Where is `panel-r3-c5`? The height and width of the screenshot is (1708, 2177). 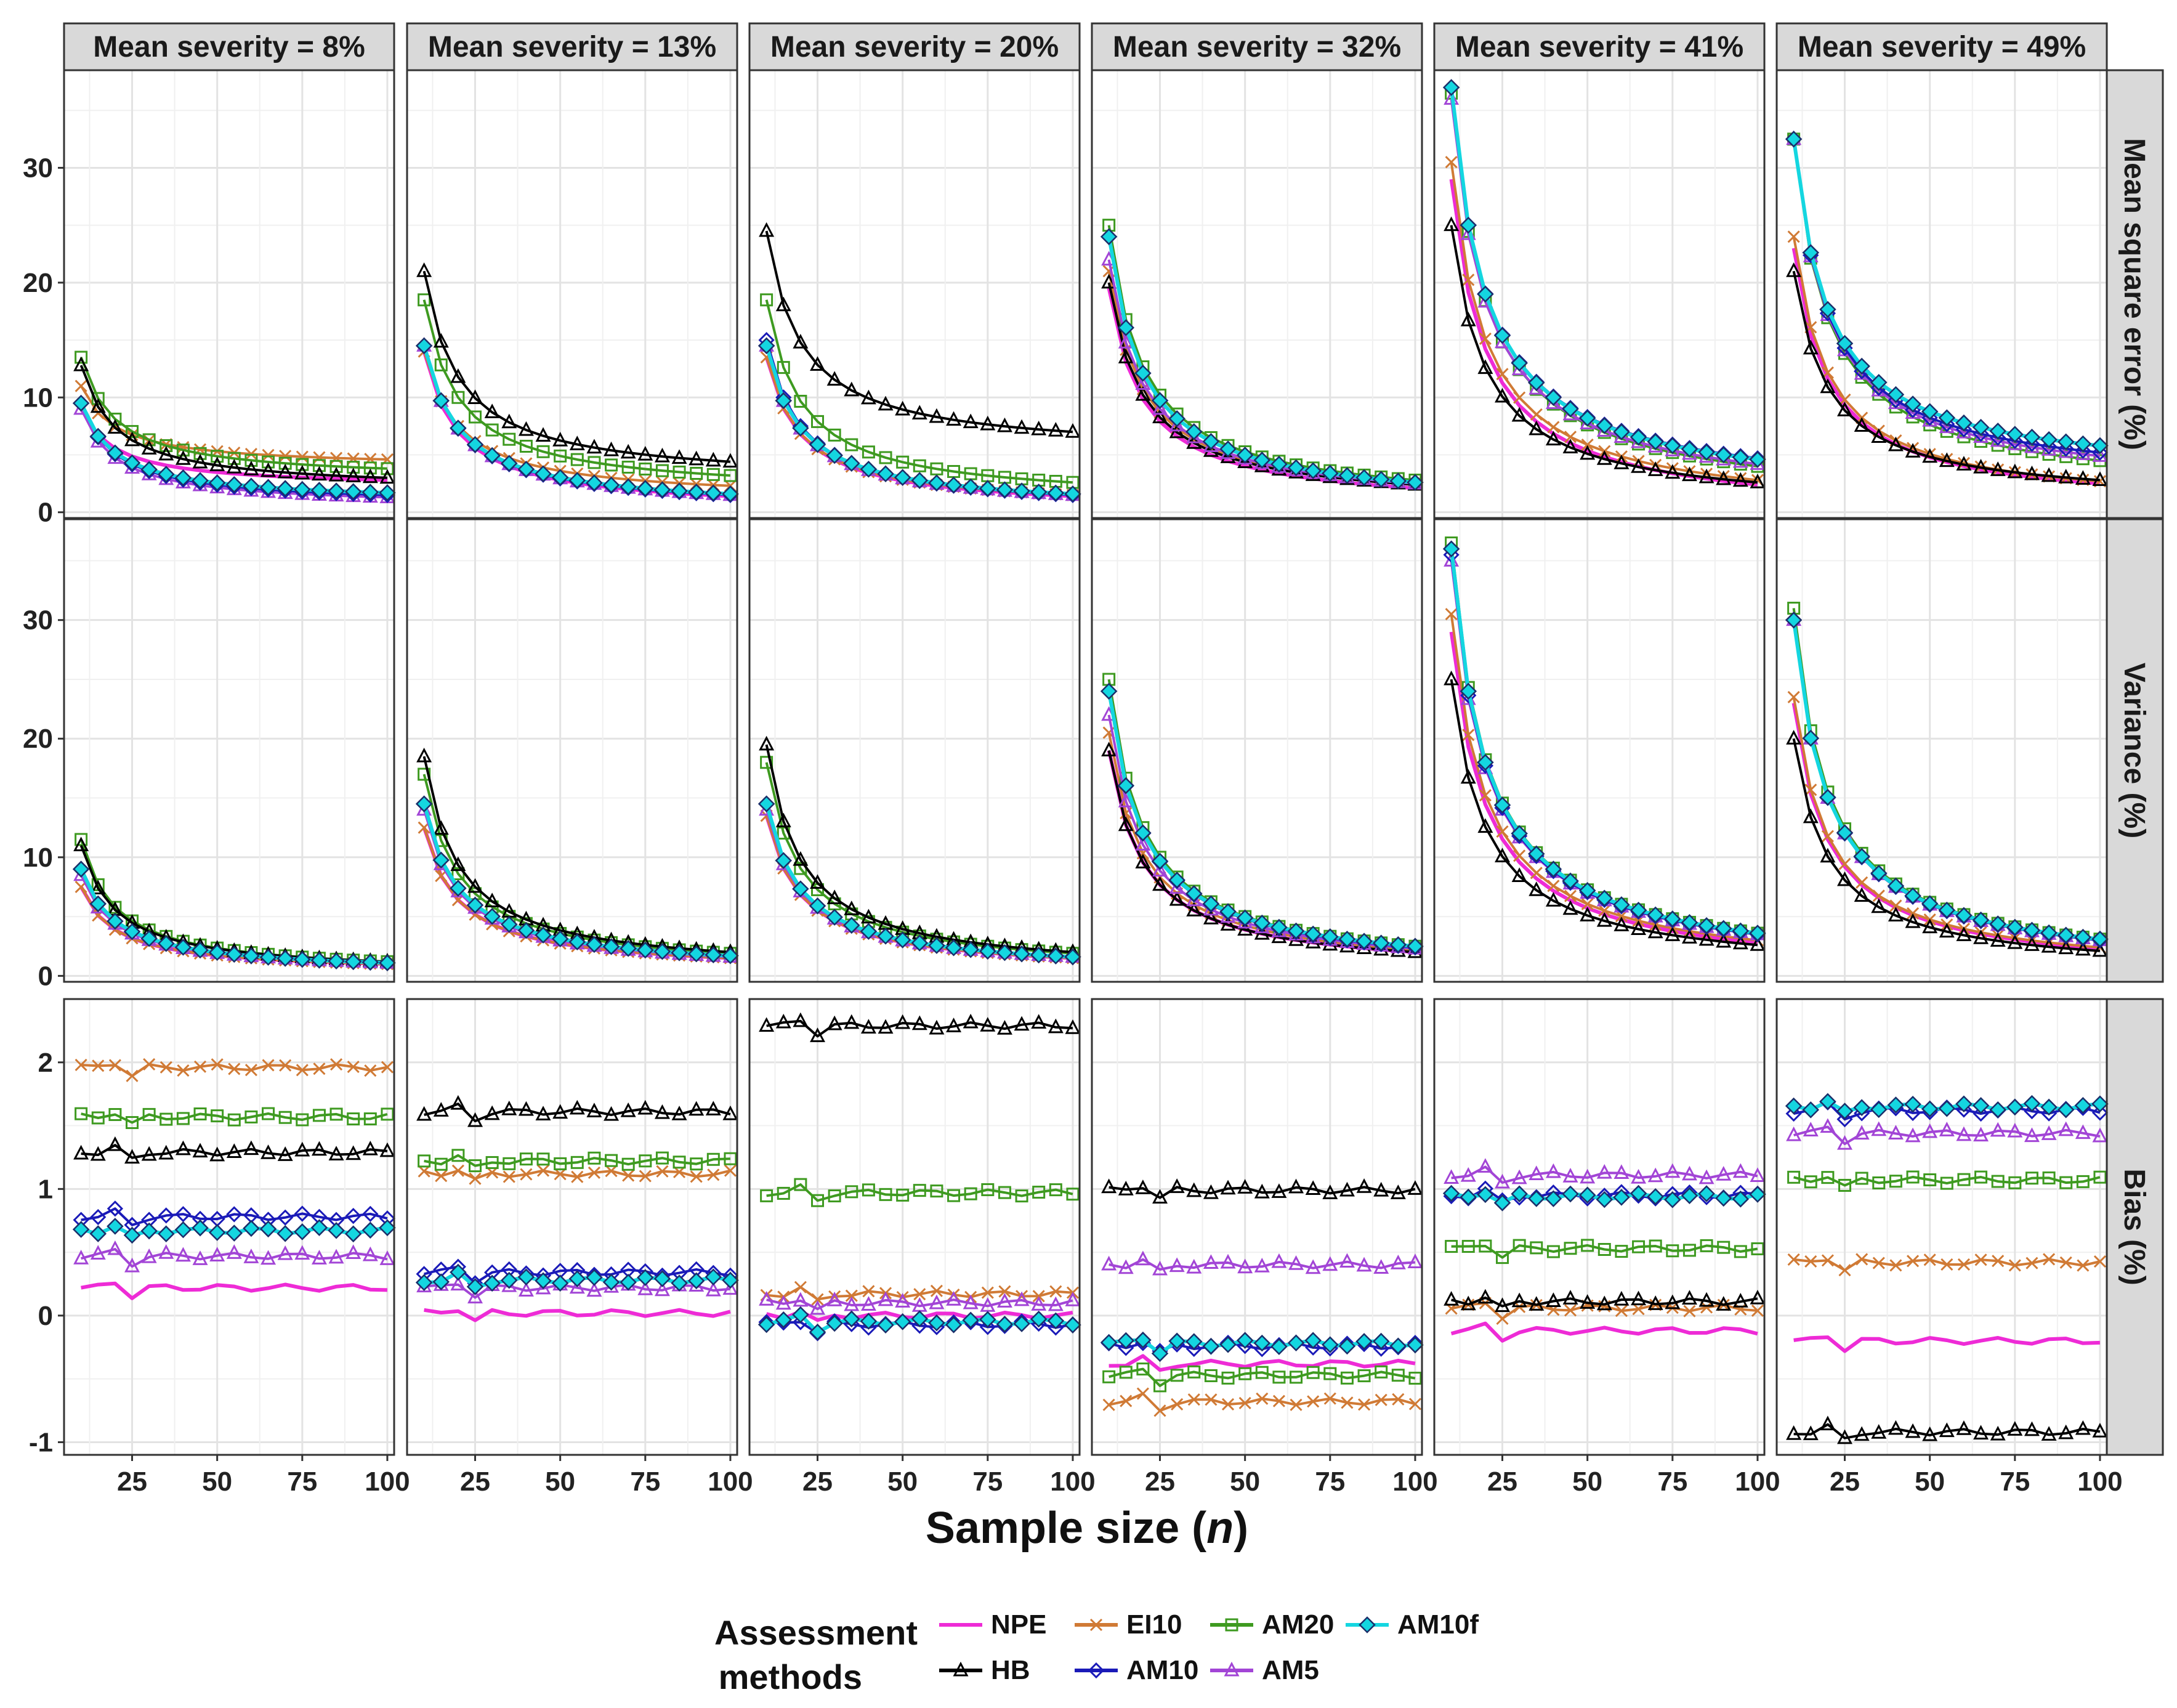 panel-r3-c5 is located at coordinates (1599, 1227).